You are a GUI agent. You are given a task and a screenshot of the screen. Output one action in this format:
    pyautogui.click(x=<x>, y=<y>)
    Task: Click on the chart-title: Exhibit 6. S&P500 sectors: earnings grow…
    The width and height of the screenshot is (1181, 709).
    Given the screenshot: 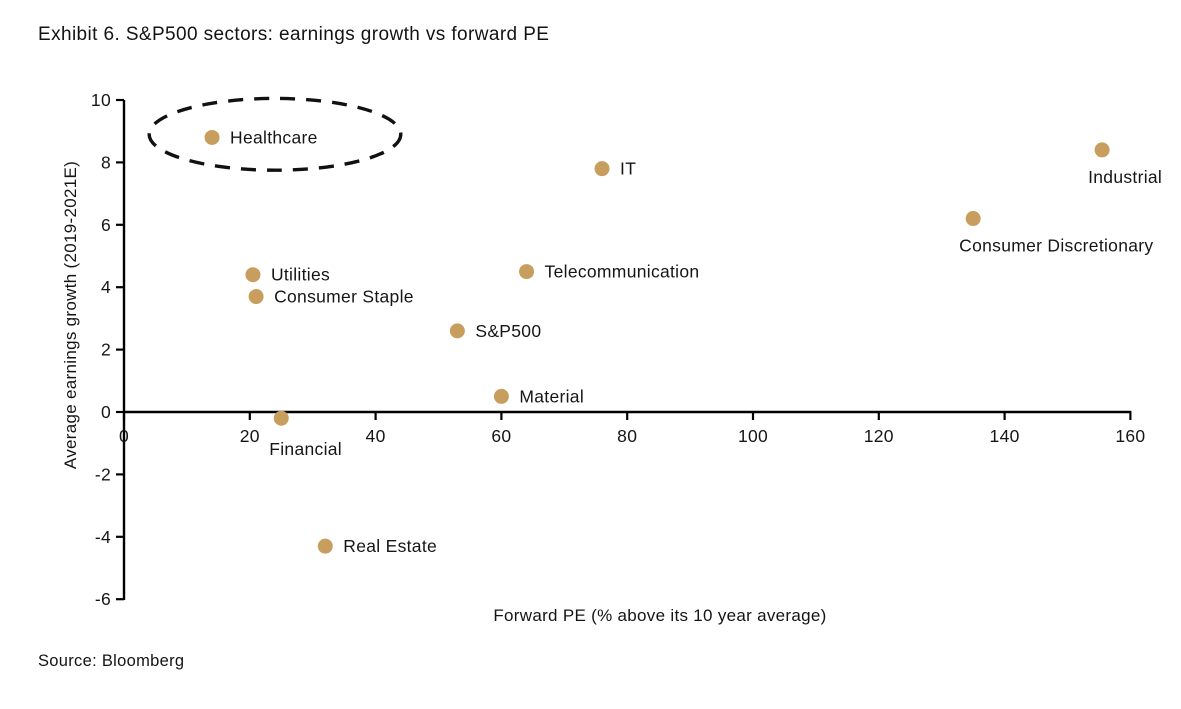 What is the action you would take?
    pyautogui.click(x=294, y=34)
    